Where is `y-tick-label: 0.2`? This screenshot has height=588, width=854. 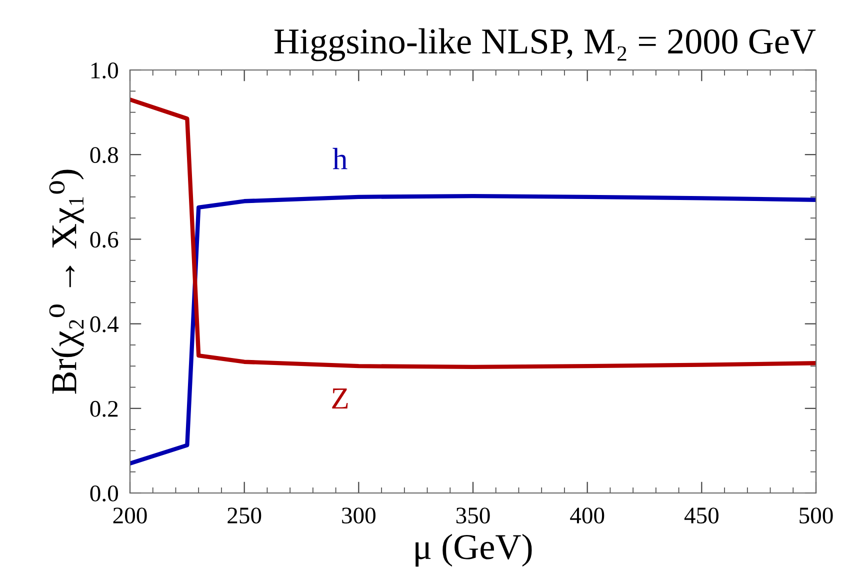 y-tick-label: 0.2 is located at coordinates (104, 408).